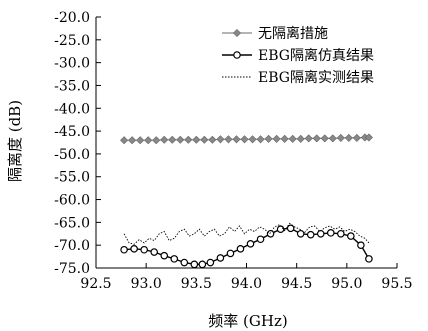 The image size is (428, 331). I want to click on y-tick: -75.0, so click(72, 269).